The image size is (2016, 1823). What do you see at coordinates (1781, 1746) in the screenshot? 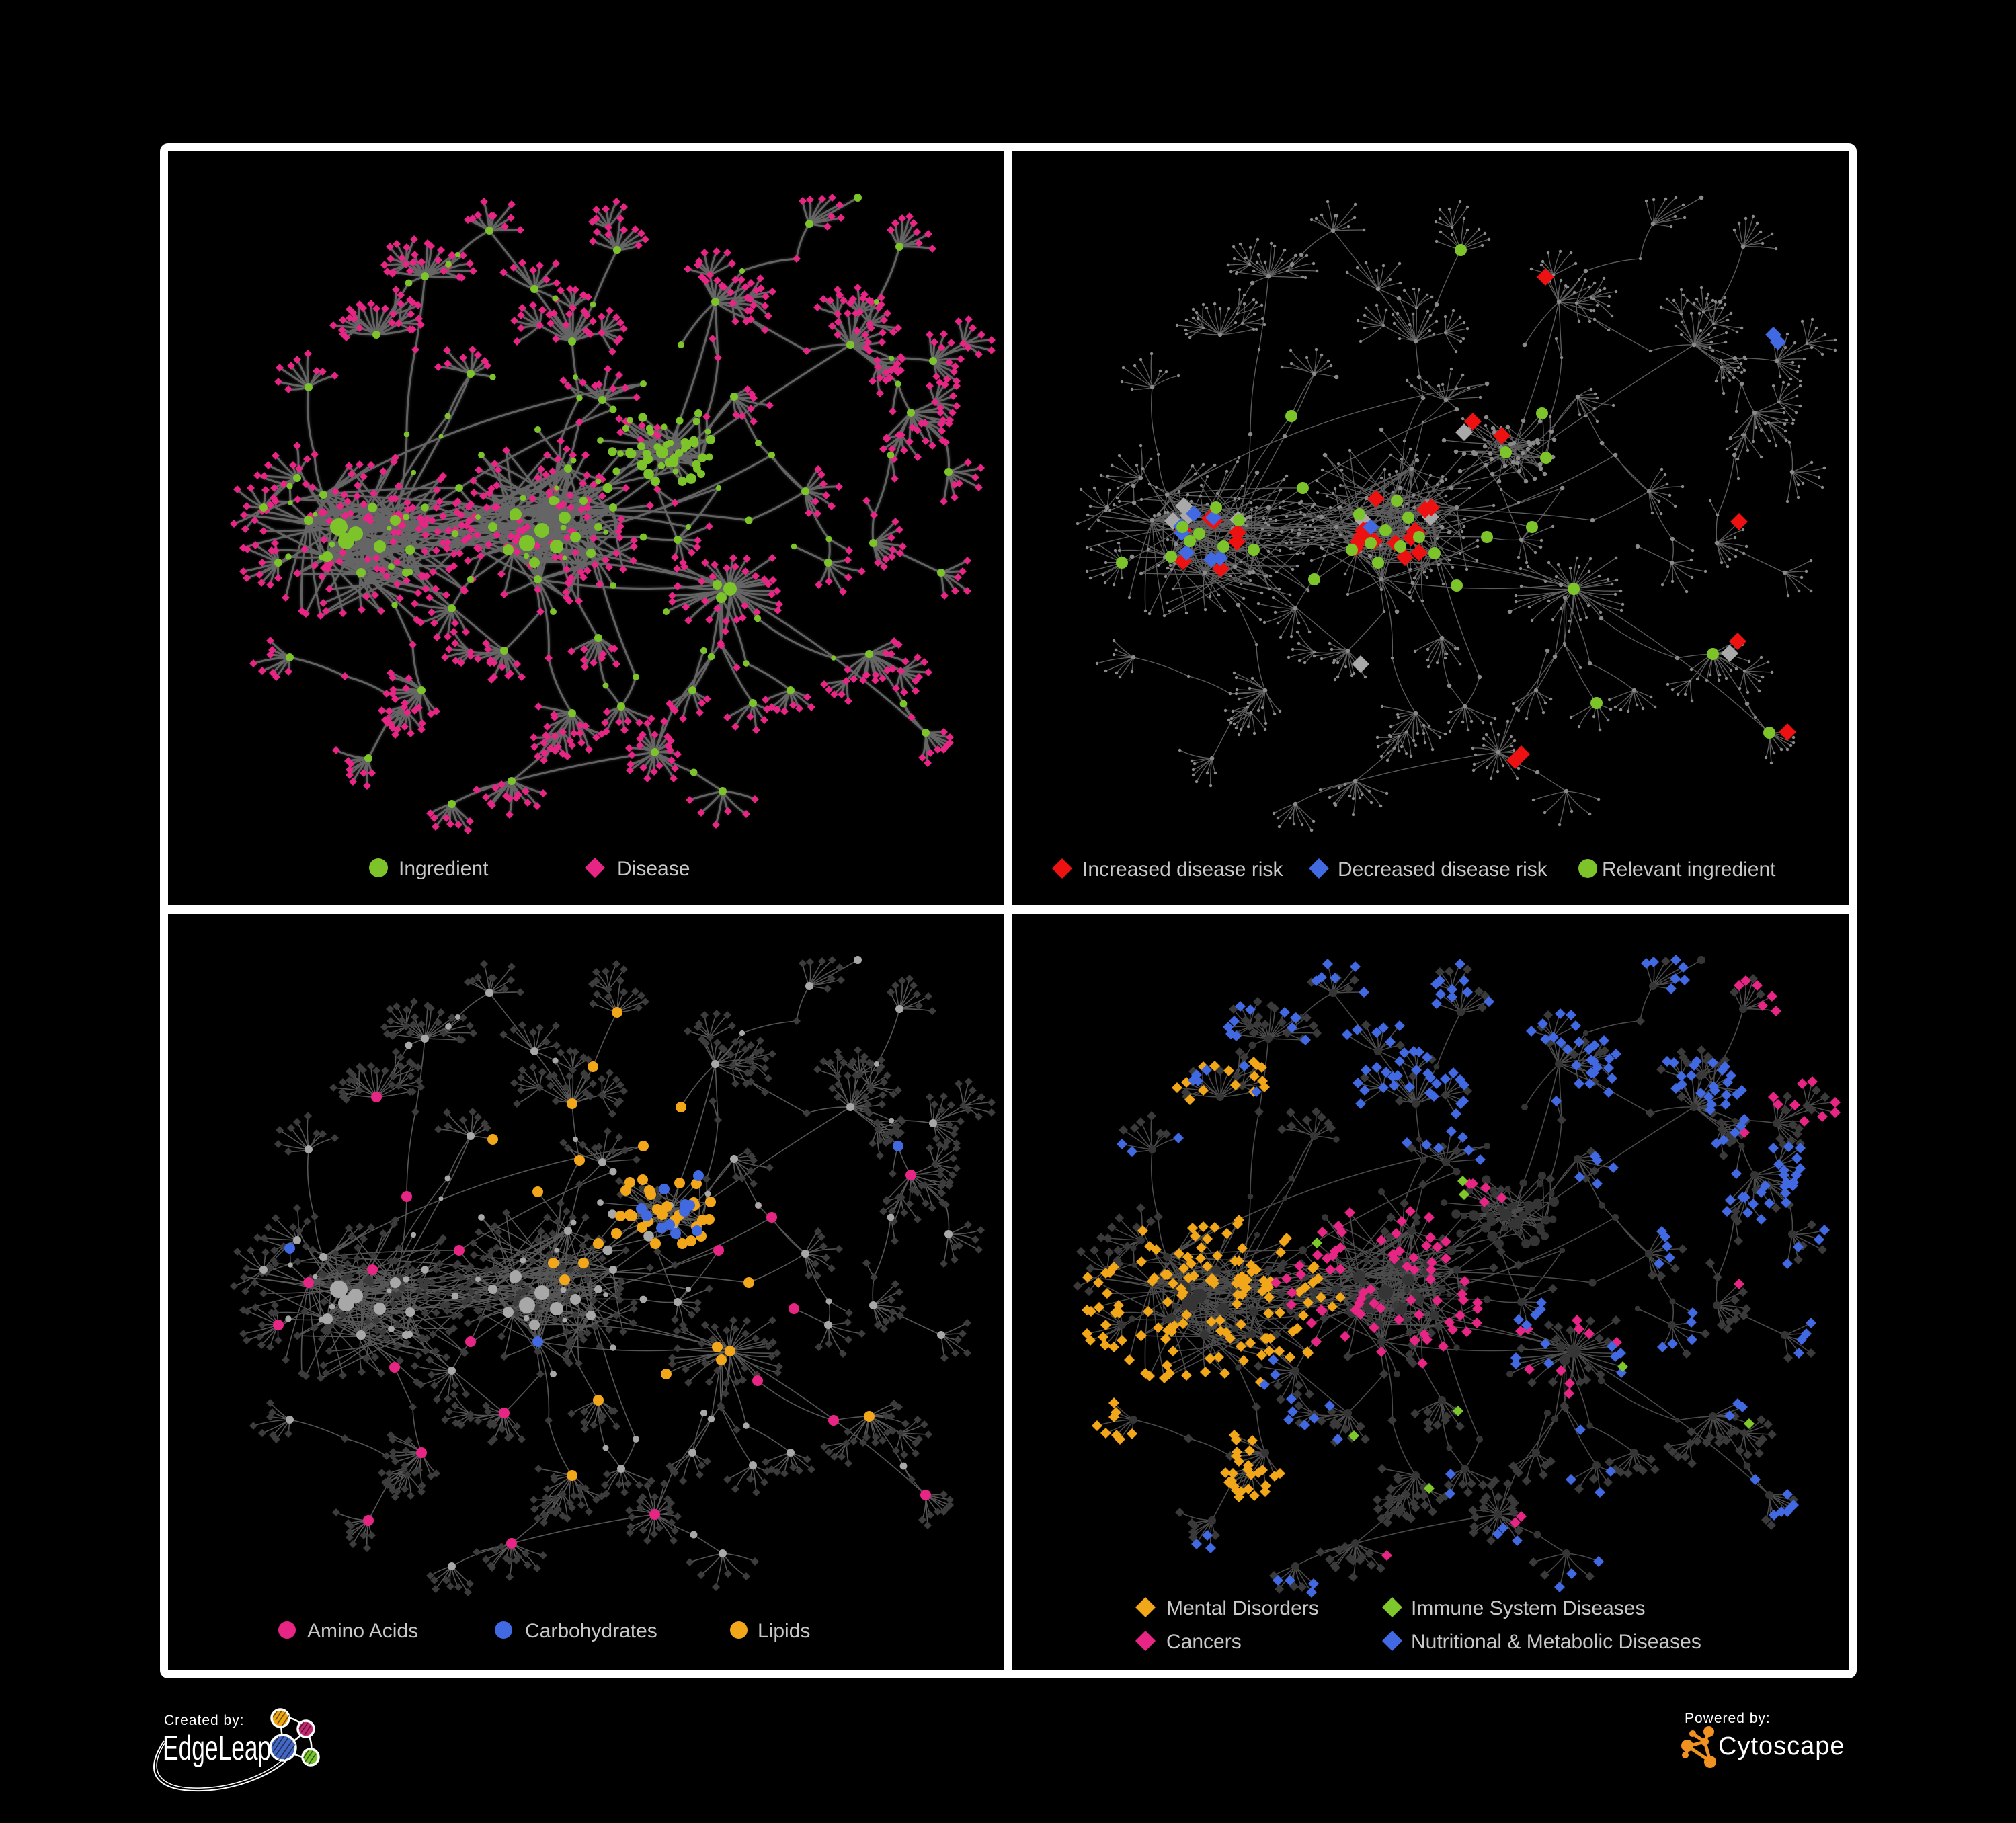
I see `svg-text: Cytoscape` at bounding box center [1781, 1746].